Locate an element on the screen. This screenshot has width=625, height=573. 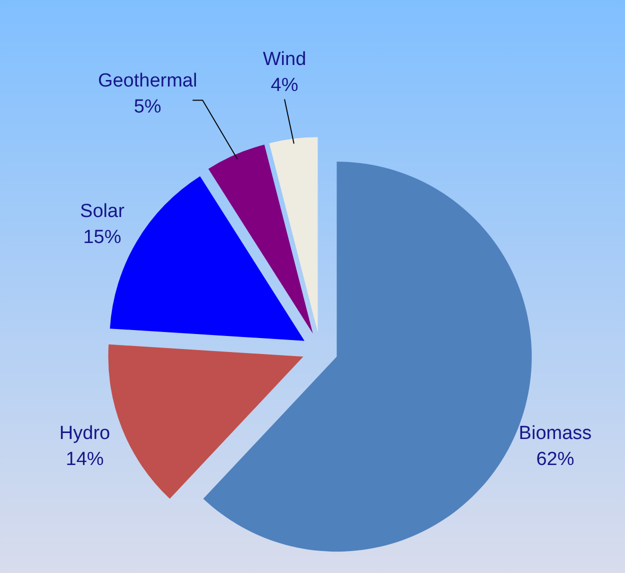
data-label: 15% is located at coordinates (102, 237).